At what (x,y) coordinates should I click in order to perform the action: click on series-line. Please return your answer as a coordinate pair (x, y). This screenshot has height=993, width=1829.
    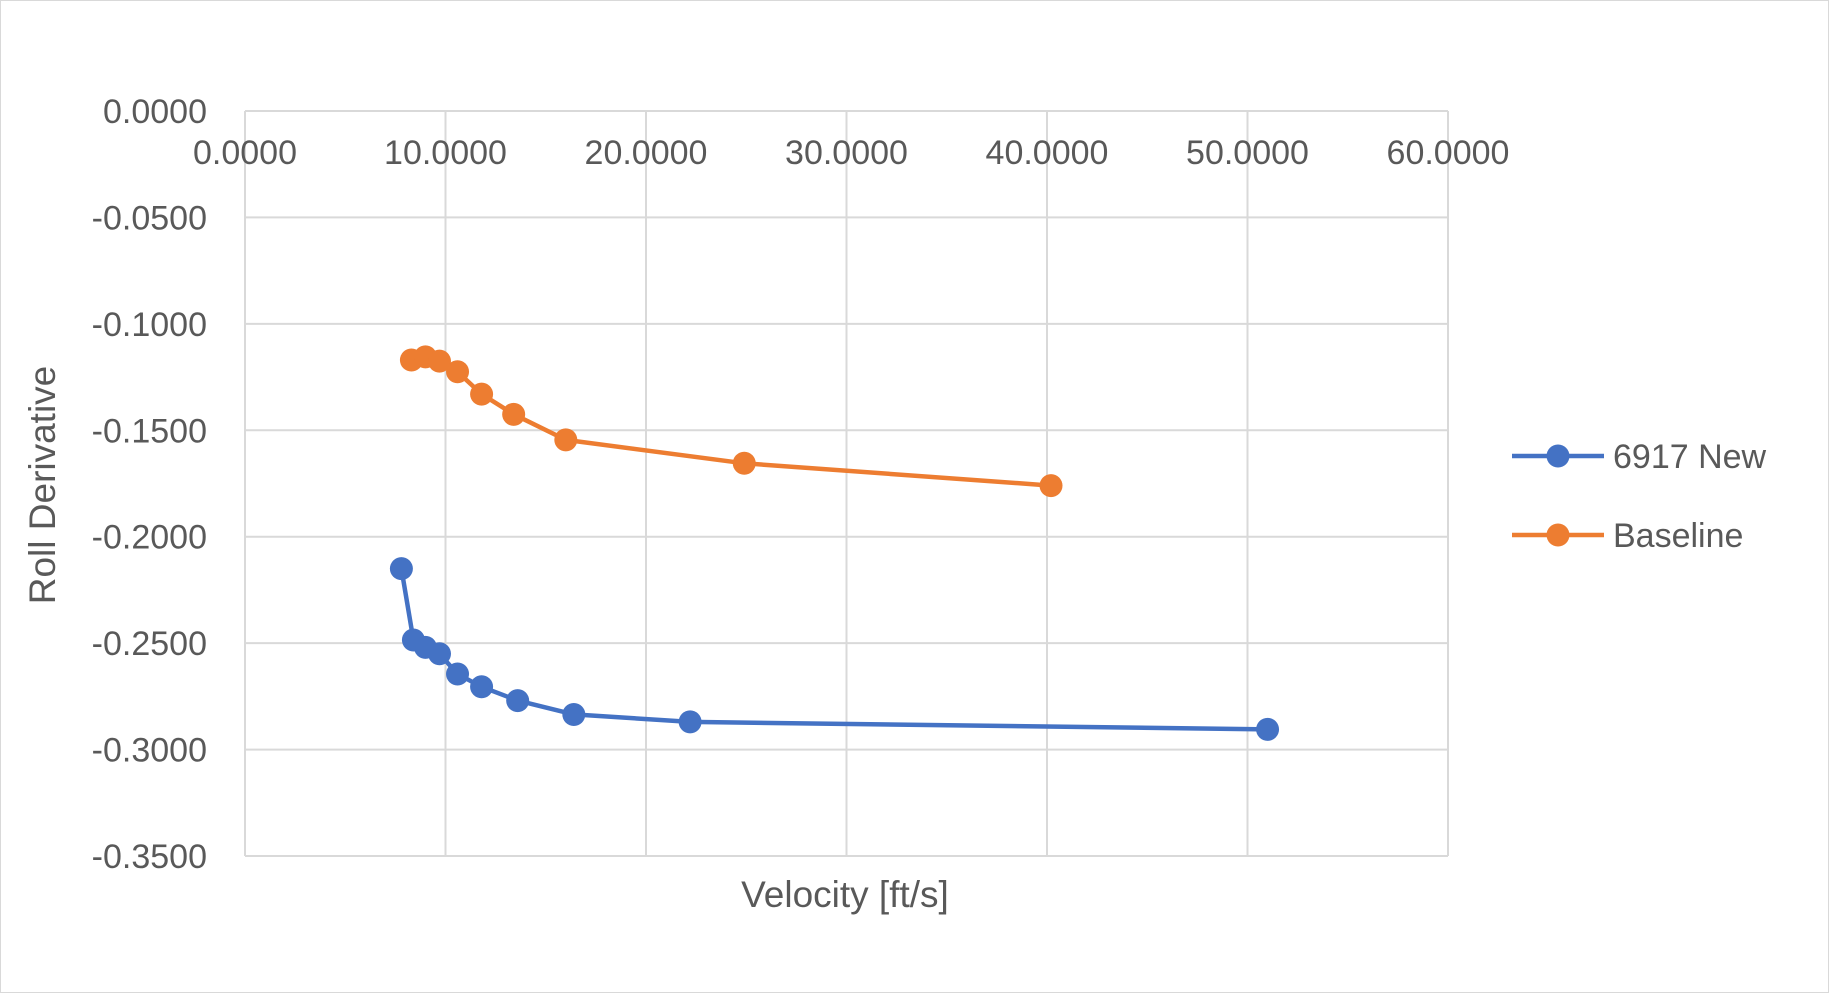
    Looking at the image, I should click on (833, 650).